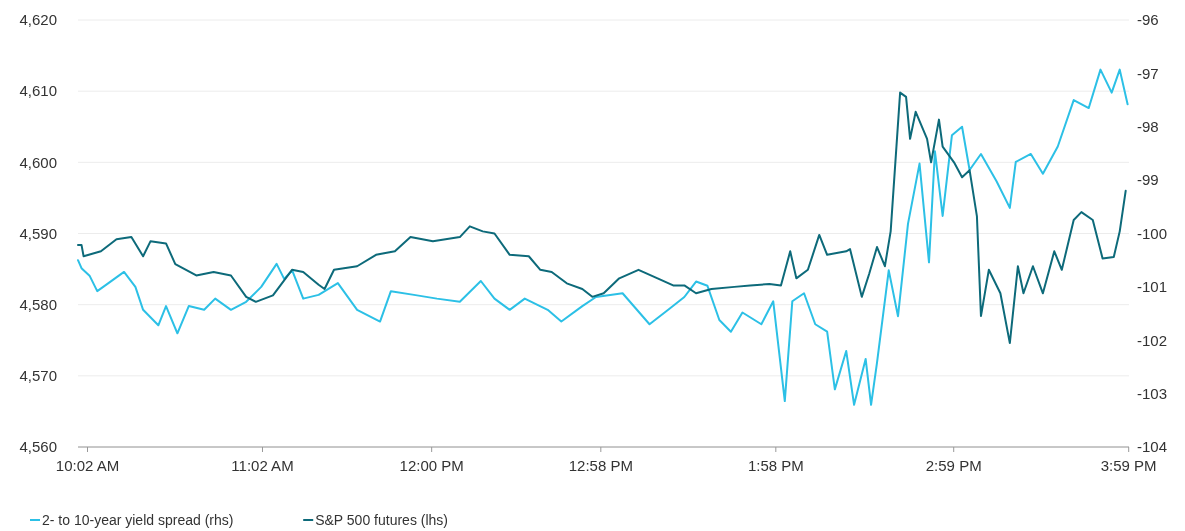 This screenshot has width=1185, height=531. Describe the element at coordinates (600, 465) in the screenshot. I see `x-tick-label: 12:58 PM` at that location.